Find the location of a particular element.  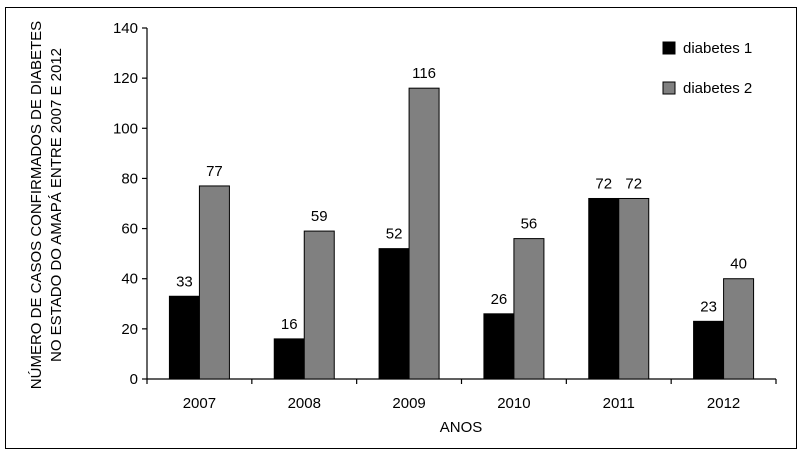

bar-diabetes-1-2010 is located at coordinates (499, 346).